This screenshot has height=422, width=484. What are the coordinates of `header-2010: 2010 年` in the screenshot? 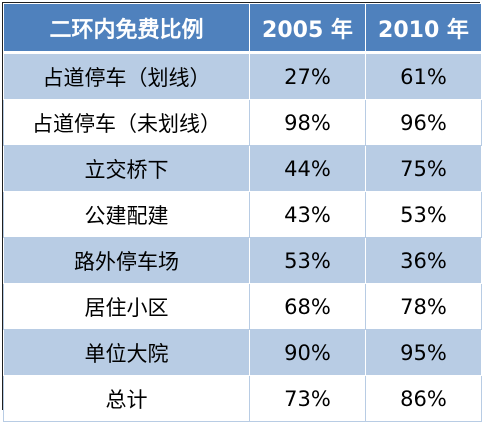 It's located at (423, 28).